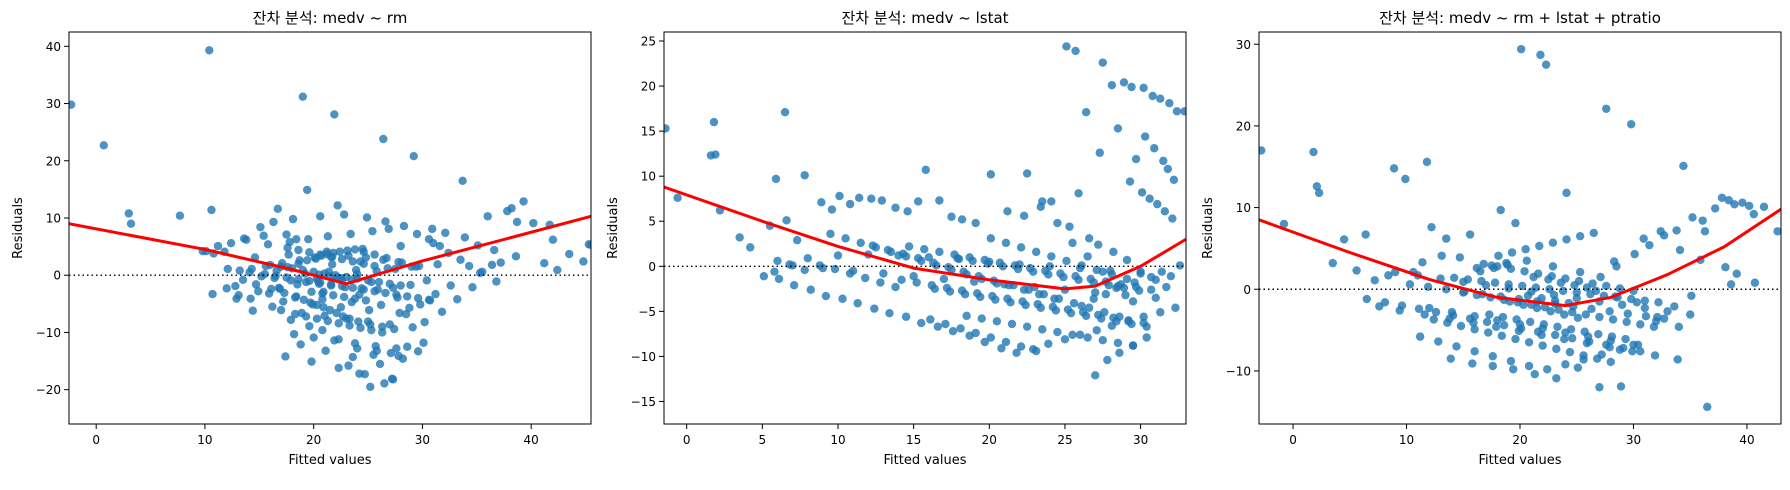 This screenshot has width=1790, height=490. Describe the element at coordinates (1064, 440) in the screenshot. I see `x-tick-label: 25` at that location.